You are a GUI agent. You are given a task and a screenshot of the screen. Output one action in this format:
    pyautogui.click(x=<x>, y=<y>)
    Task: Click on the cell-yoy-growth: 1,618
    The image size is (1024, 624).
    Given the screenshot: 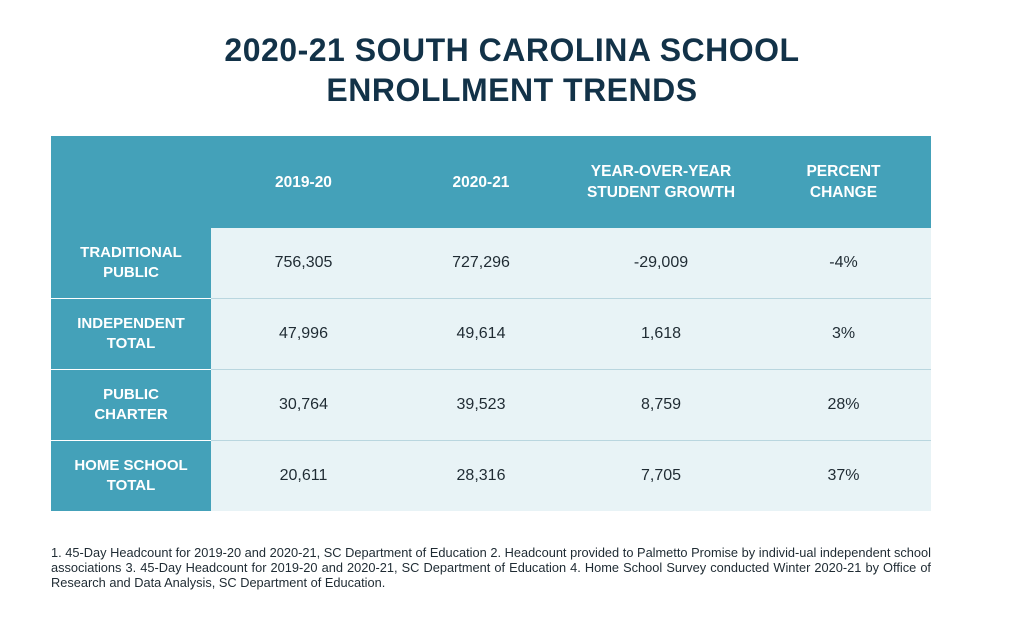 What is the action you would take?
    pyautogui.click(x=661, y=334)
    